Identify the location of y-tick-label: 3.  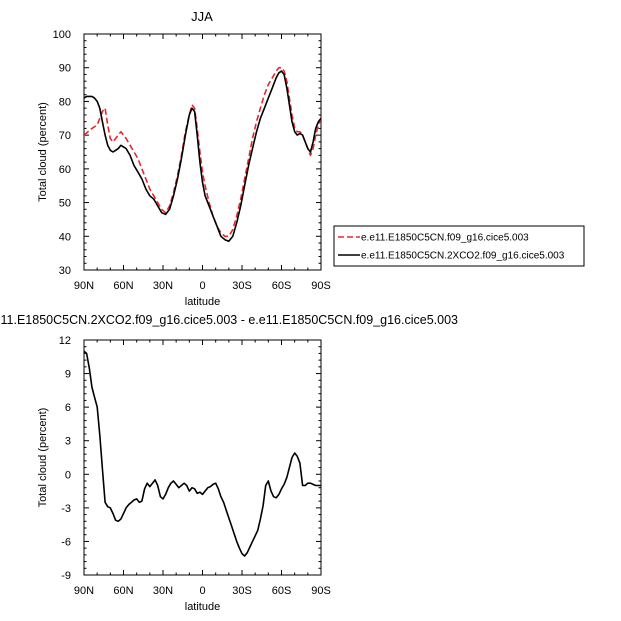
(68, 442).